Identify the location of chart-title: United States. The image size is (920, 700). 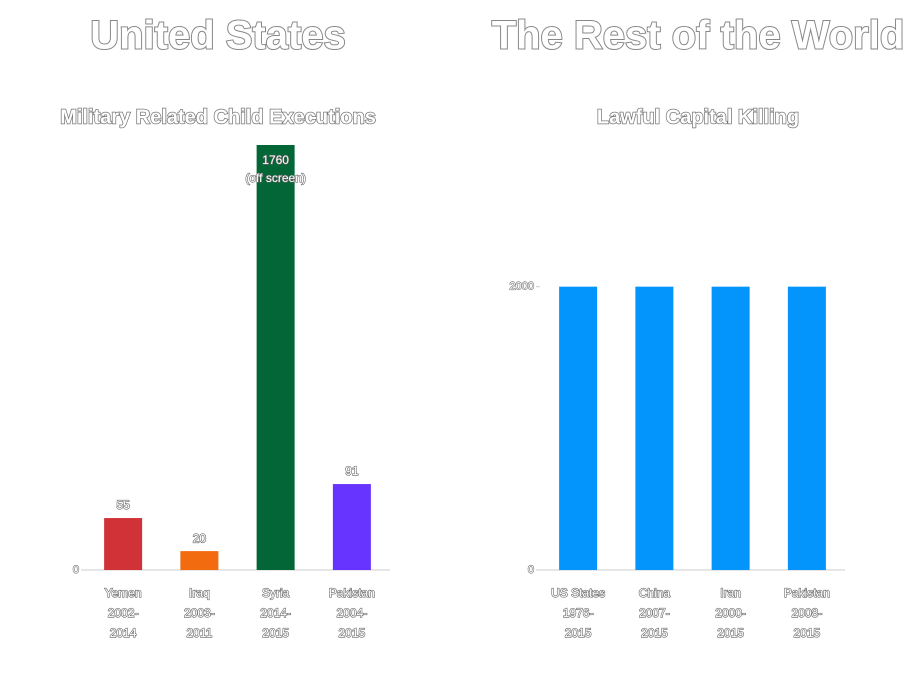
(218, 36).